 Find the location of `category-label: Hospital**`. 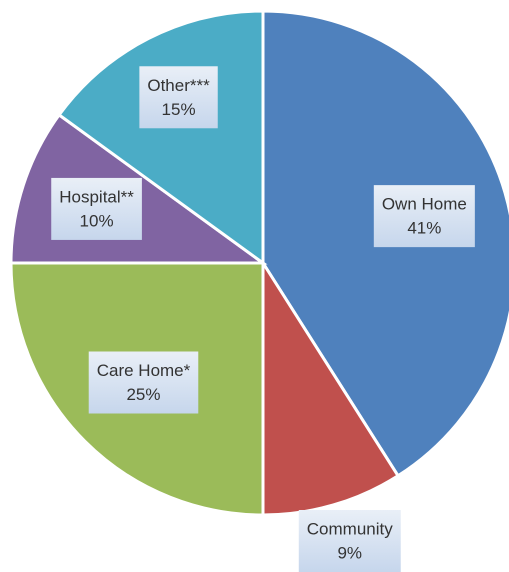

category-label: Hospital** is located at coordinates (96, 196).